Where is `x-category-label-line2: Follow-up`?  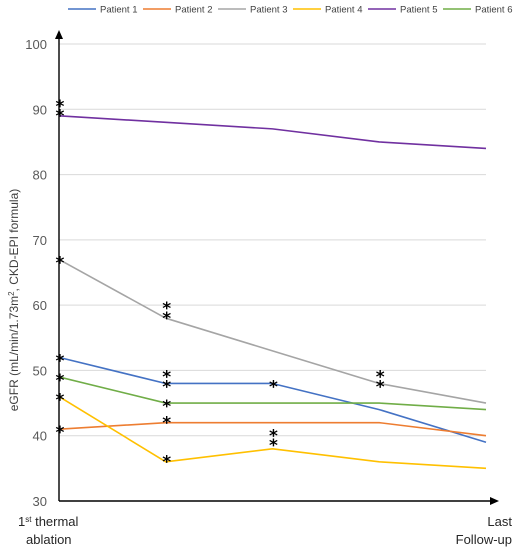 x-category-label-line2: Follow-up is located at coordinates (484, 539).